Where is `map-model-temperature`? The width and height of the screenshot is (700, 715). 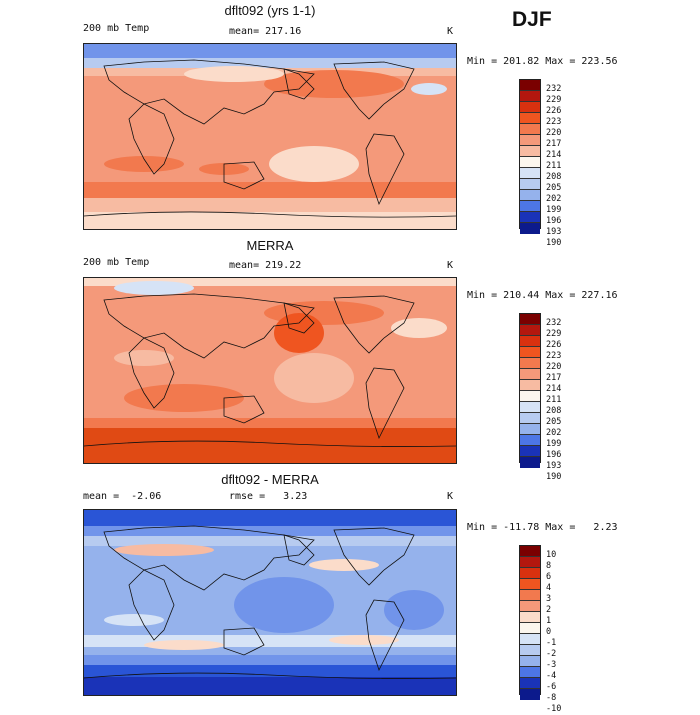
map-model-temperature is located at coordinates (270, 136).